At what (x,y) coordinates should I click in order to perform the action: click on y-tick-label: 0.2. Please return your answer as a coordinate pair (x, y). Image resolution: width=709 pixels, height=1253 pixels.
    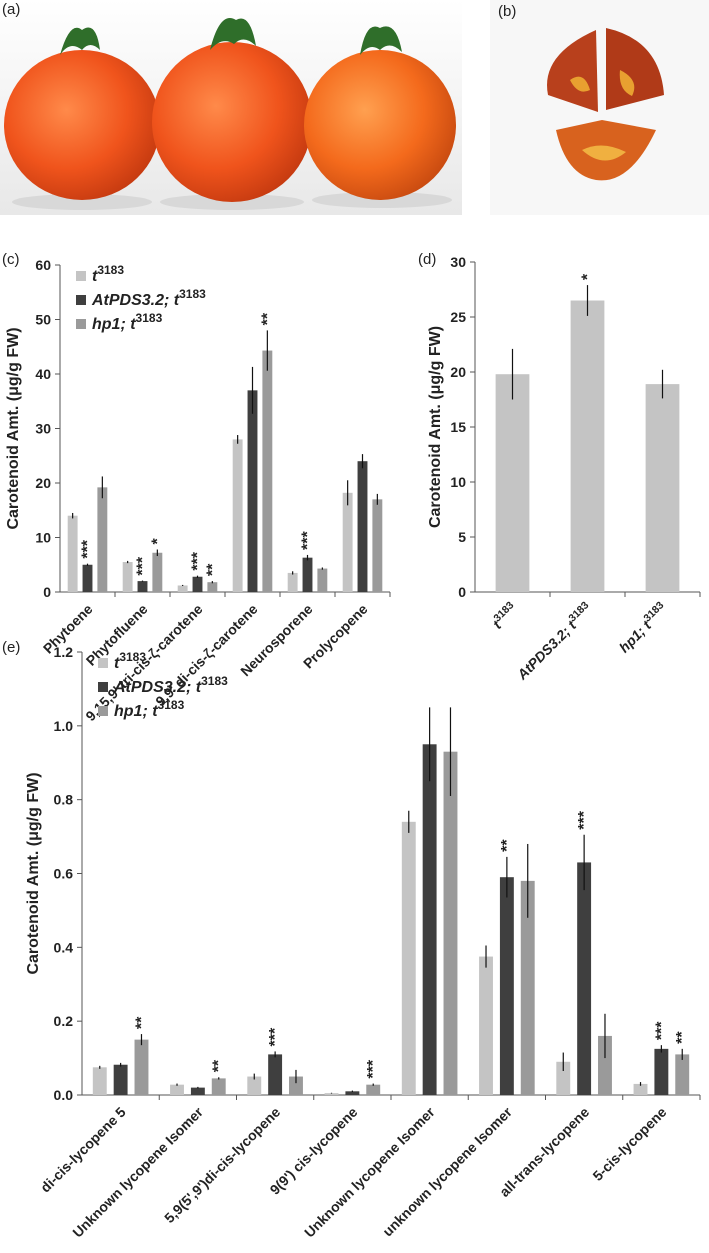
    Looking at the image, I should click on (64, 1021).